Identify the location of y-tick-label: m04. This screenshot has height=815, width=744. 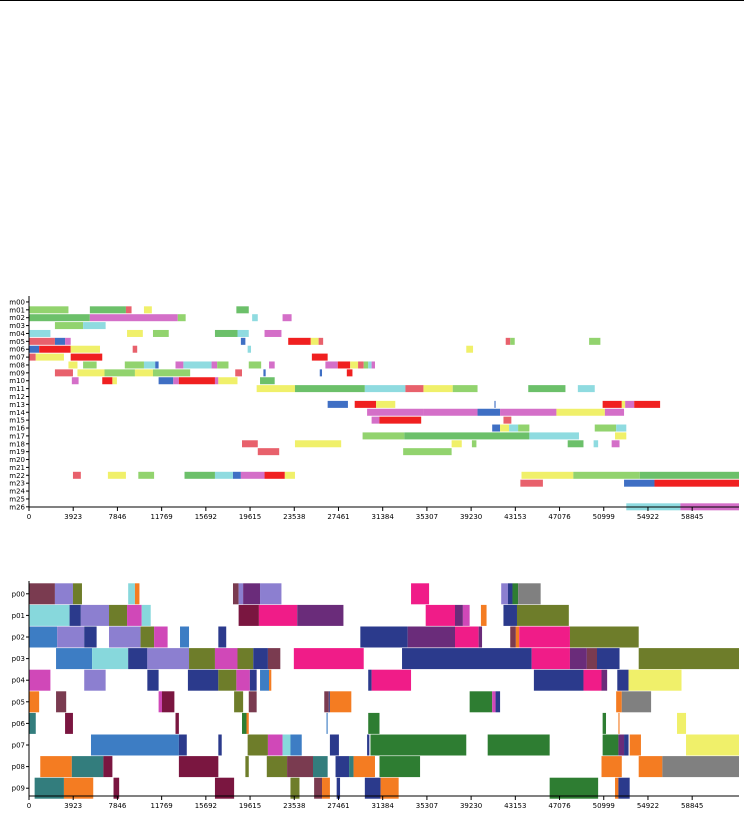
(17, 334).